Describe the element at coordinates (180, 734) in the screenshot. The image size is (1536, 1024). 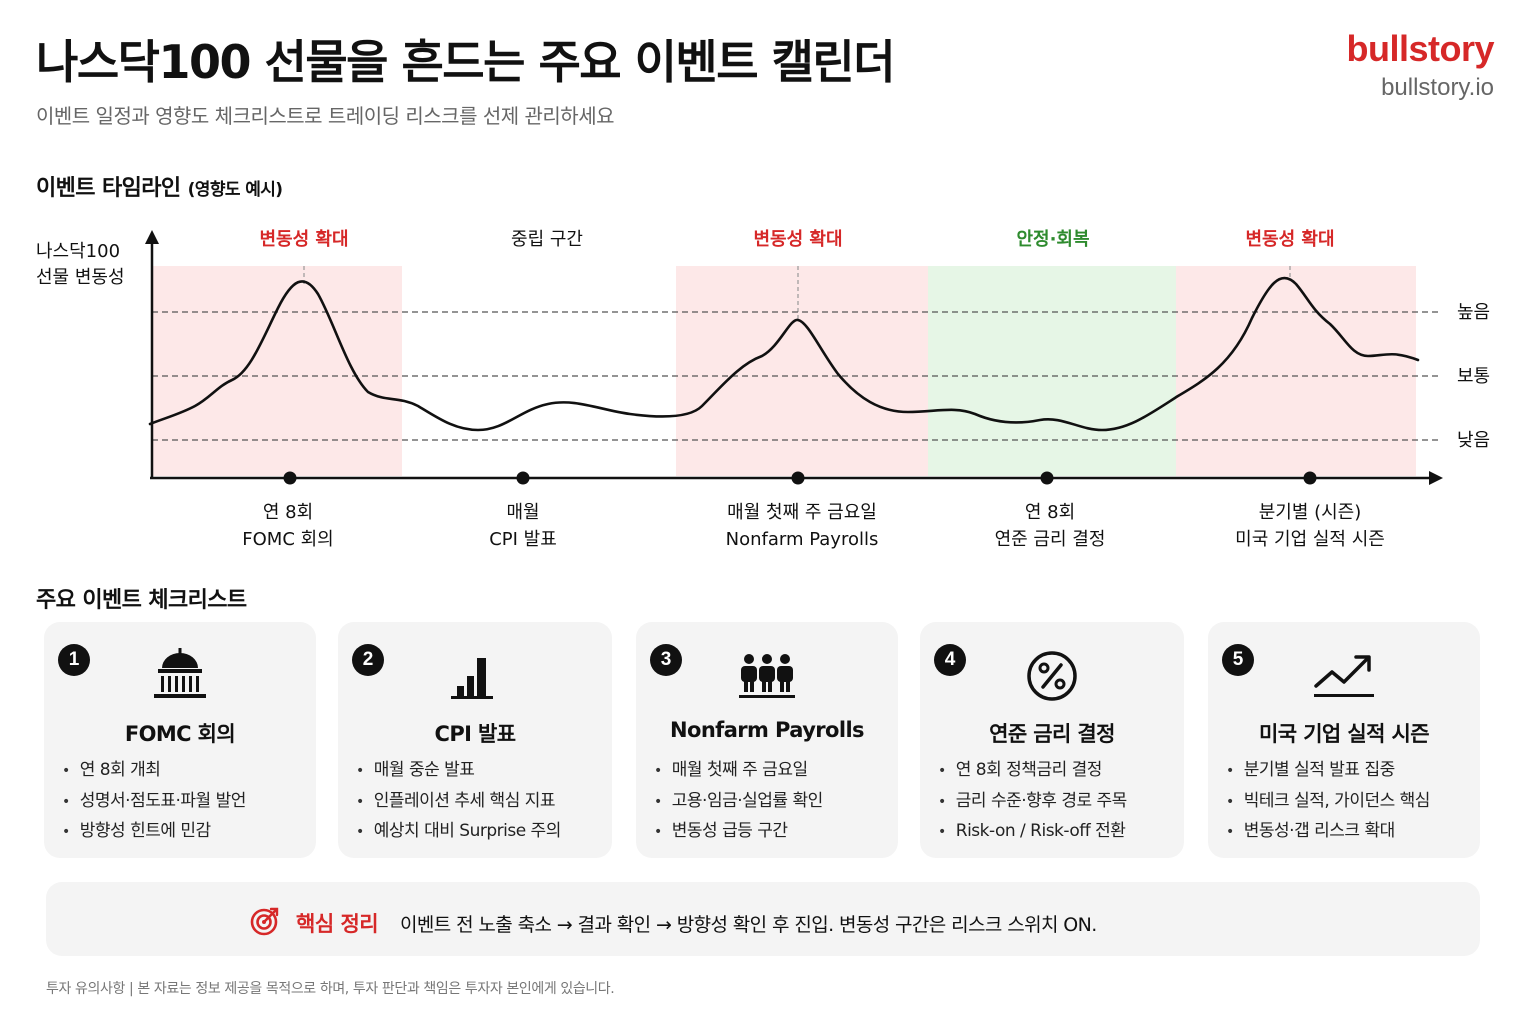
I see `card-title: FOMC 회의` at that location.